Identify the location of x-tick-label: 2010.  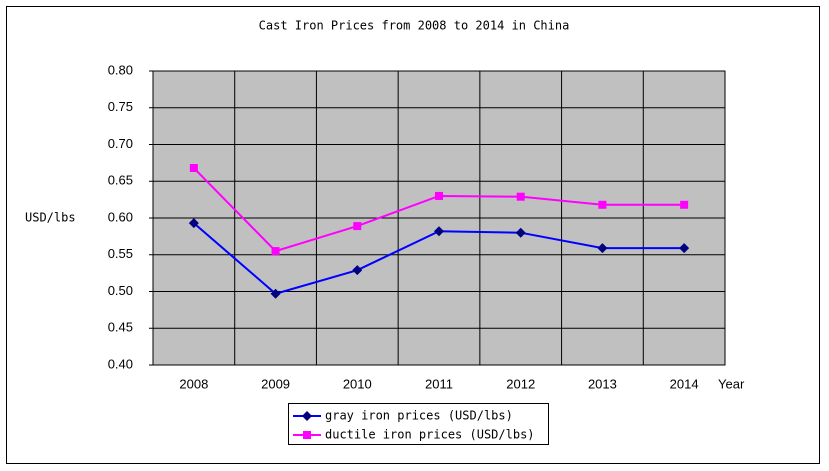
(357, 383).